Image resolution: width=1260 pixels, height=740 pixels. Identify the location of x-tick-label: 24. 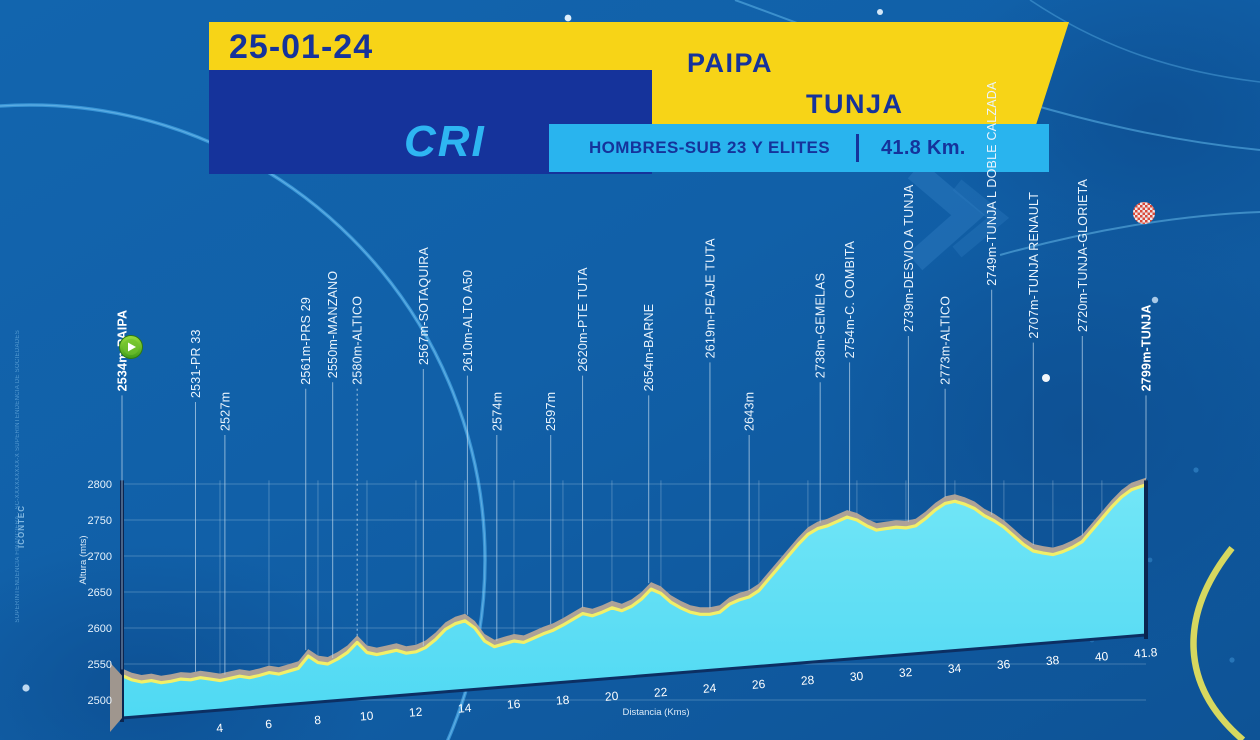
(709, 688).